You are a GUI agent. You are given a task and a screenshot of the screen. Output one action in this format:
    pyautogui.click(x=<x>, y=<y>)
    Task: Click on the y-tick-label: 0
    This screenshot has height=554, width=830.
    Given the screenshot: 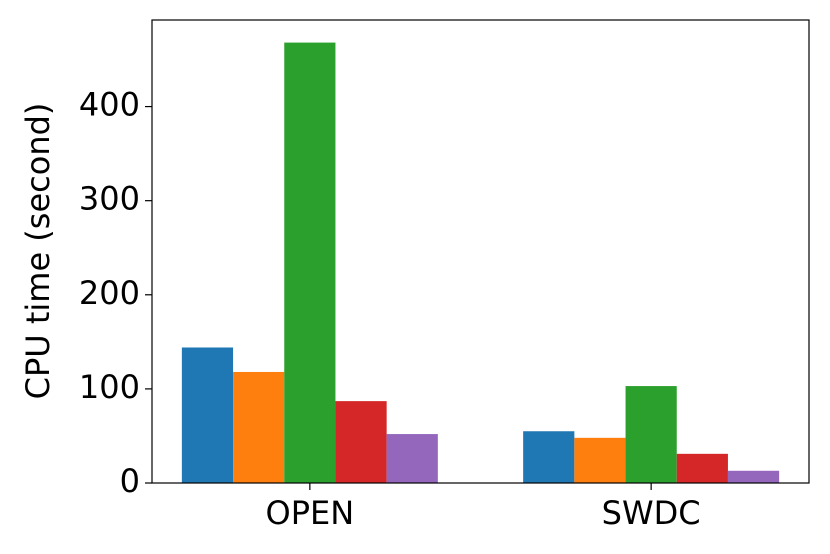 What is the action you would take?
    pyautogui.click(x=130, y=481)
    